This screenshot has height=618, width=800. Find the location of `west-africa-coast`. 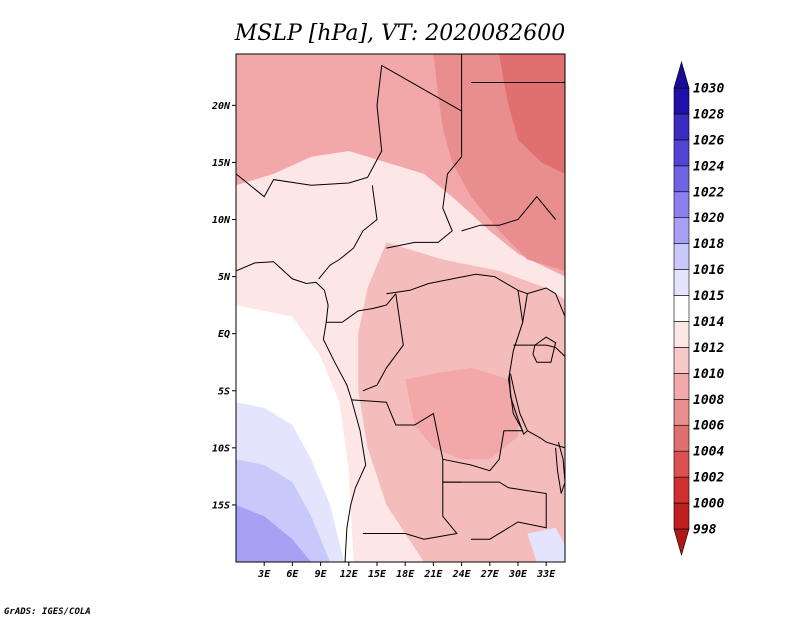

west-africa-coast is located at coordinates (301, 411).